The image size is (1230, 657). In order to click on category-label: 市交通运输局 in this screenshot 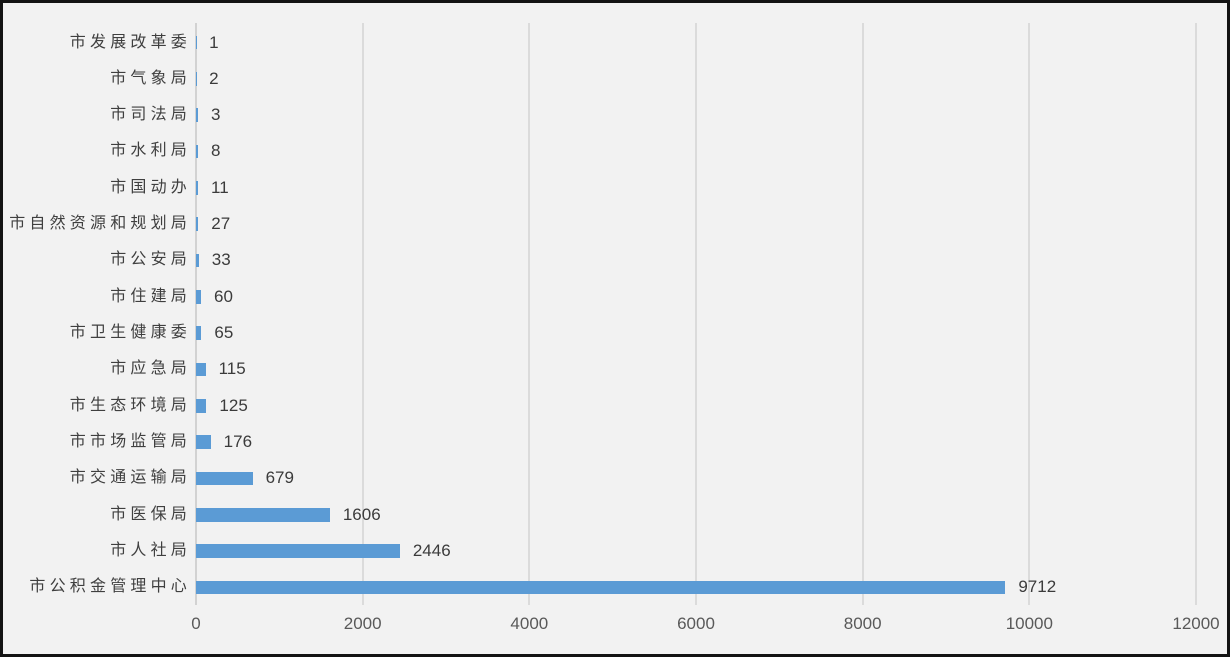, I will do `click(130, 478)`.